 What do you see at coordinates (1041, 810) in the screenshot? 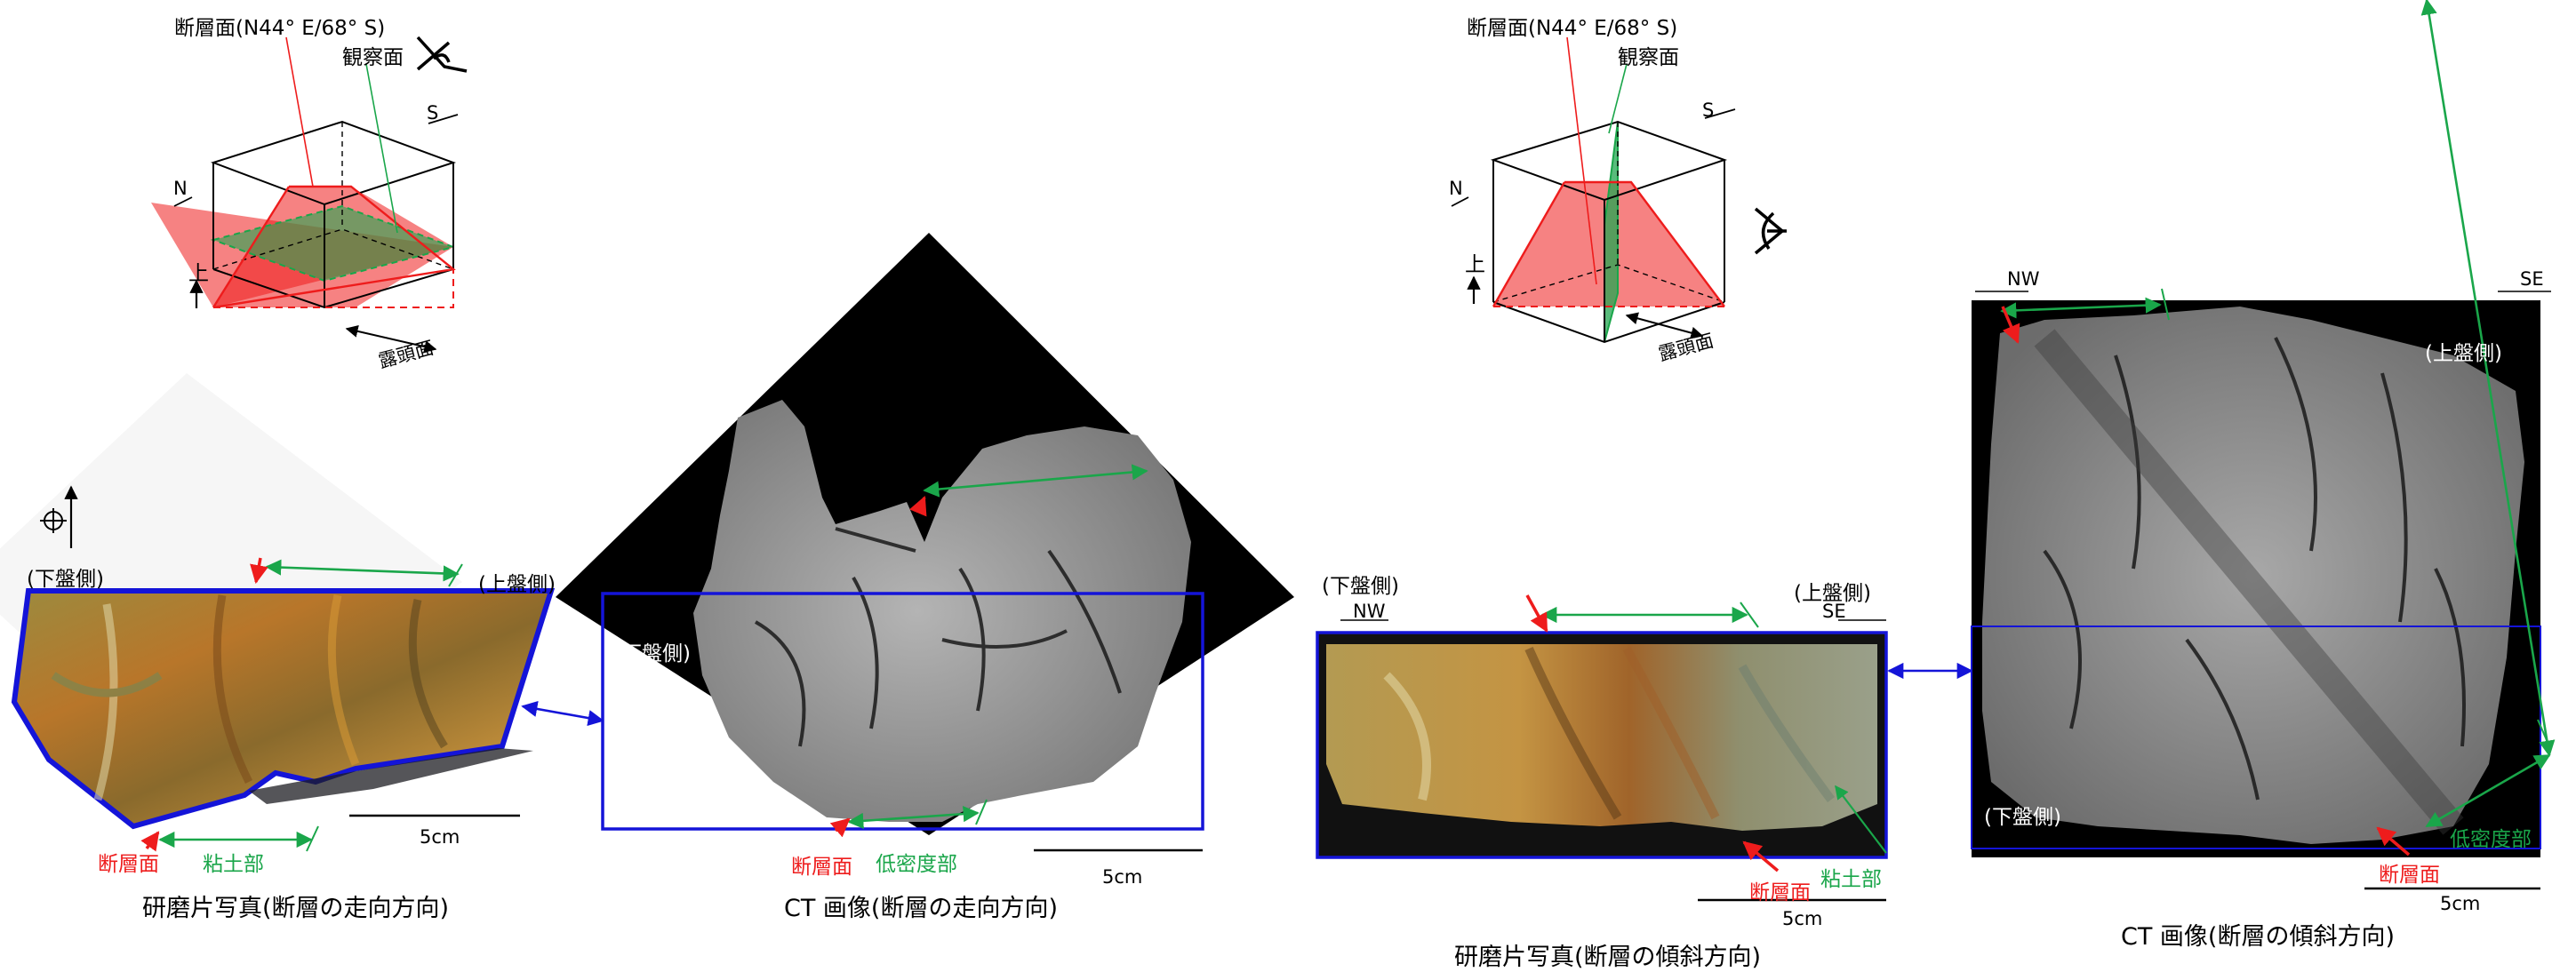
I see `left-ct-hangingwall-label: (上盤側)` at bounding box center [1041, 810].